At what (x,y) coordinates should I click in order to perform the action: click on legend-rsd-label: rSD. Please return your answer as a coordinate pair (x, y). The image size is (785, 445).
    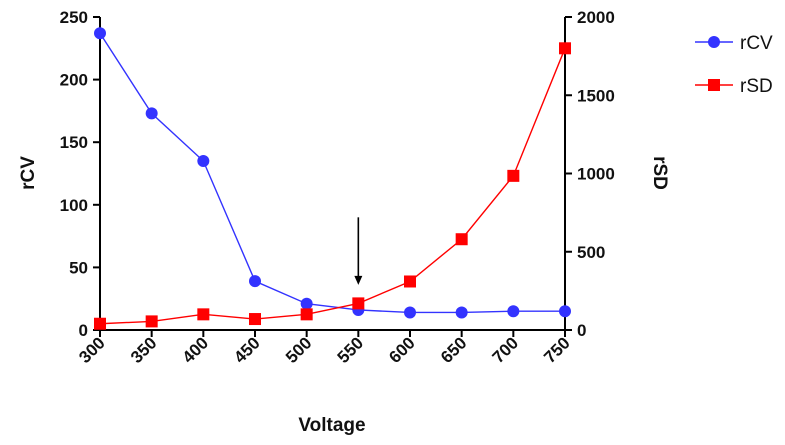
    Looking at the image, I should click on (756, 86).